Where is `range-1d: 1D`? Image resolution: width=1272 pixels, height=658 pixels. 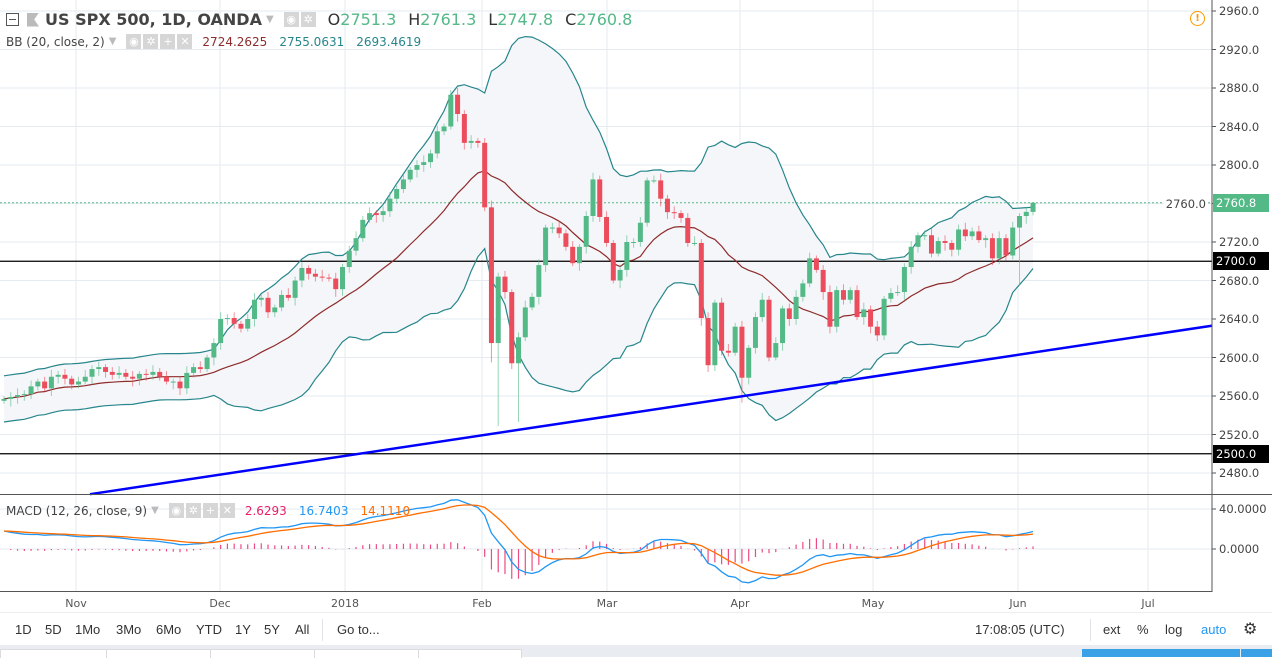 range-1d: 1D is located at coordinates (23, 629).